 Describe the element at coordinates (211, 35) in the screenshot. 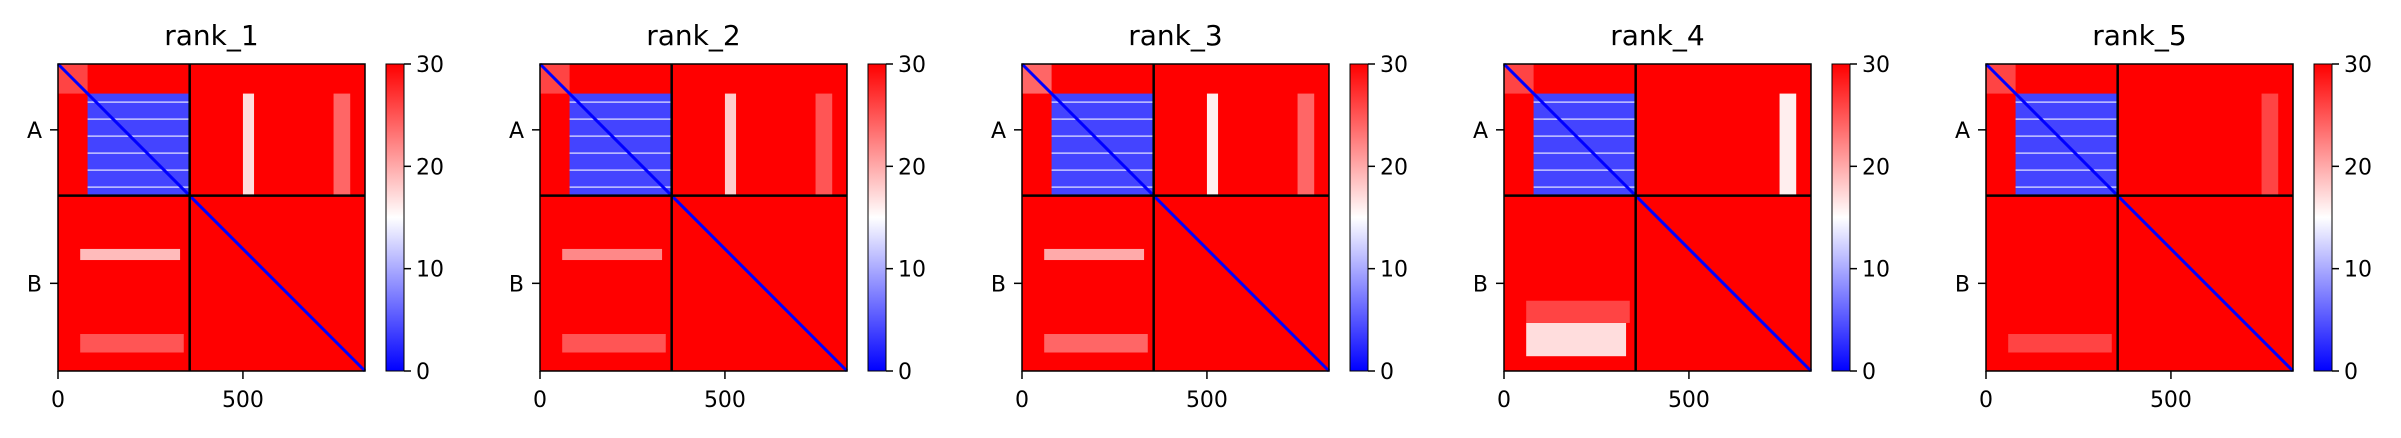

I see `chart-title: rank_1` at that location.